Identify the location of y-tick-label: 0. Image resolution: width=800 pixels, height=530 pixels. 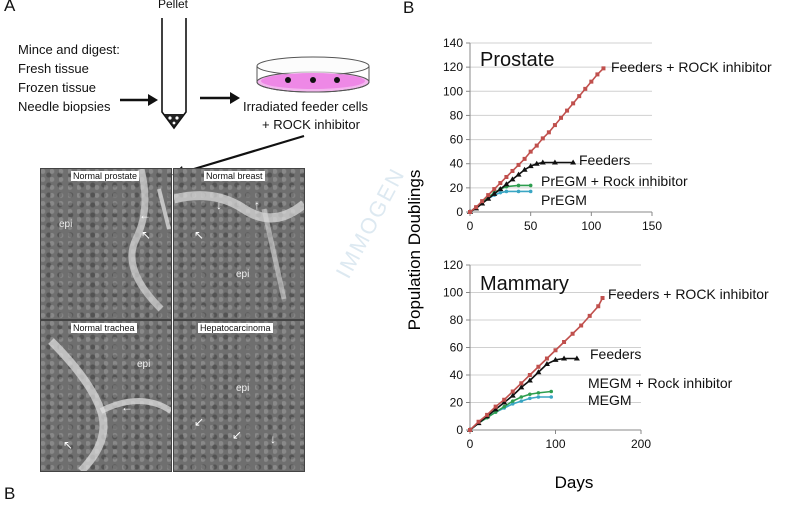
(459, 212).